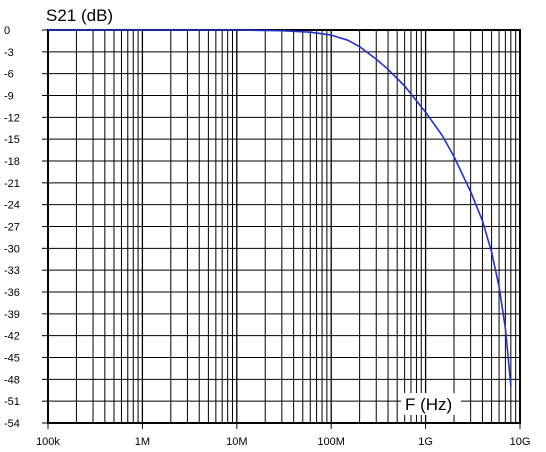  Describe the element at coordinates (12, 228) in the screenshot. I see `y-tick-label: -27` at that location.